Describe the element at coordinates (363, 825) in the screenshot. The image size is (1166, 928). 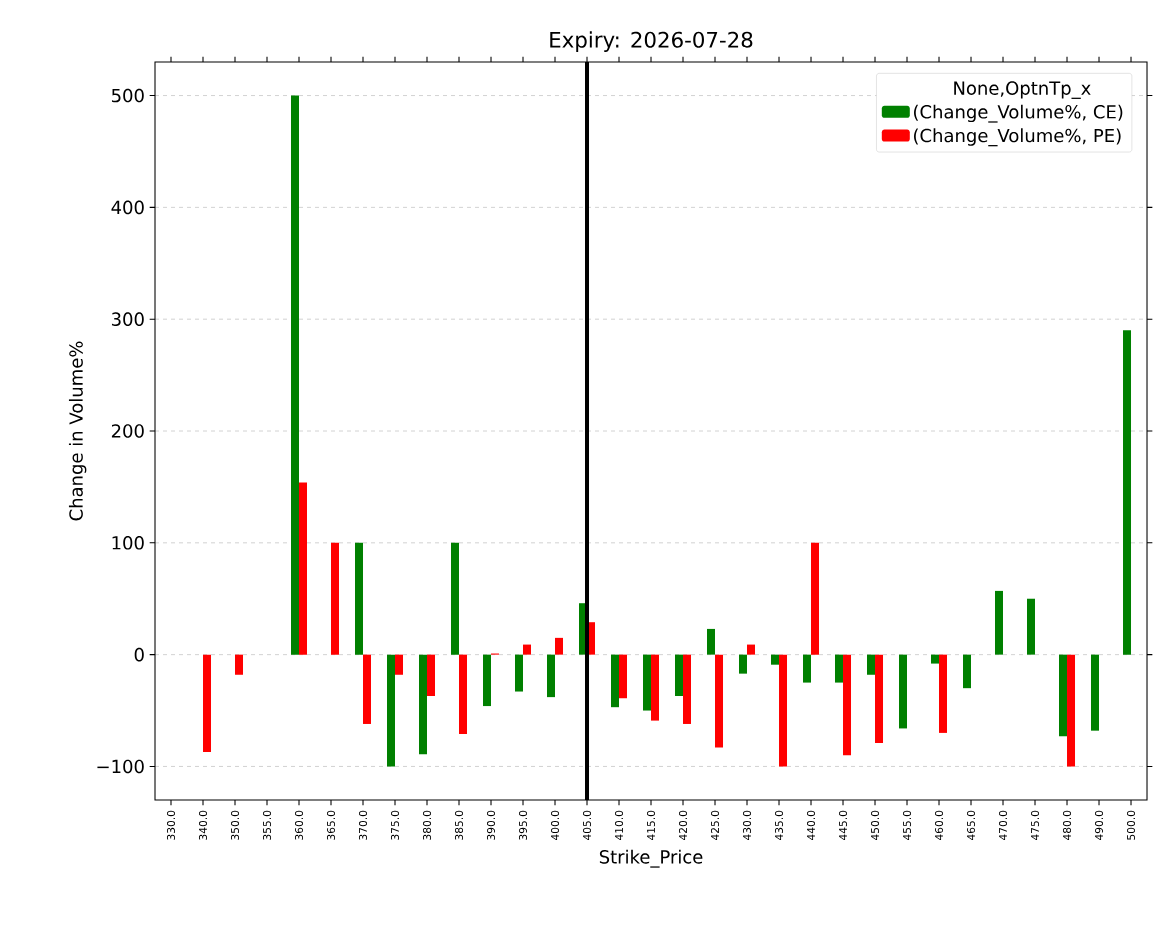
I see `x-tick-label: 370.0` at that location.